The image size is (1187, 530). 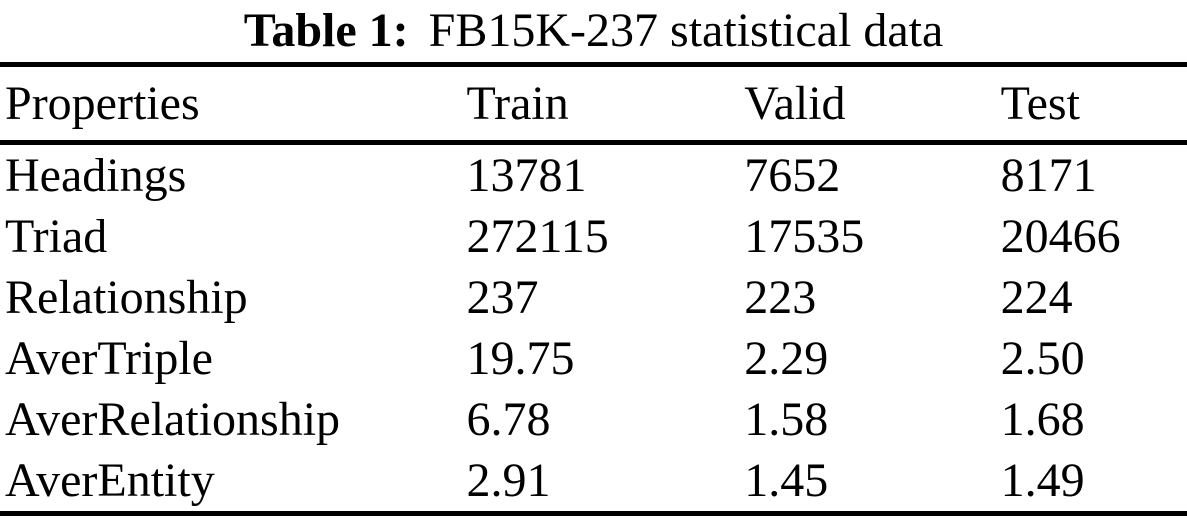 I want to click on table-row: AverTriple 19.75 2.29 2.50, so click(x=593, y=358).